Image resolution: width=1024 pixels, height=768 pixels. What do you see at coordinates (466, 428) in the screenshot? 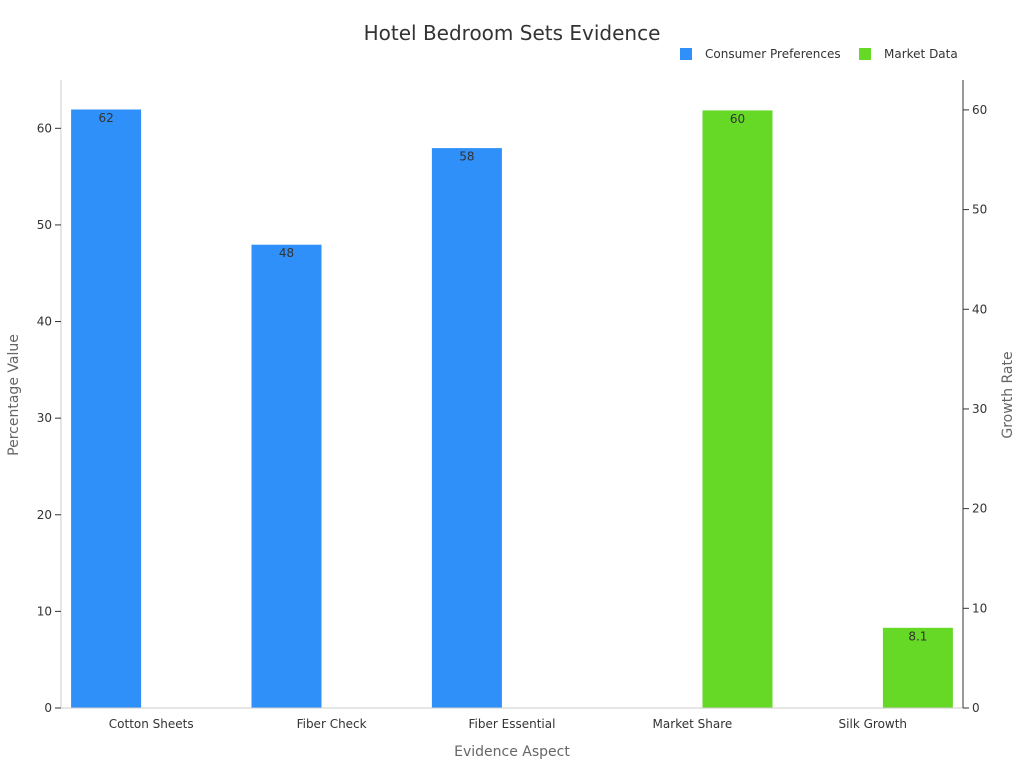
I see `bar-fiber-essential` at bounding box center [466, 428].